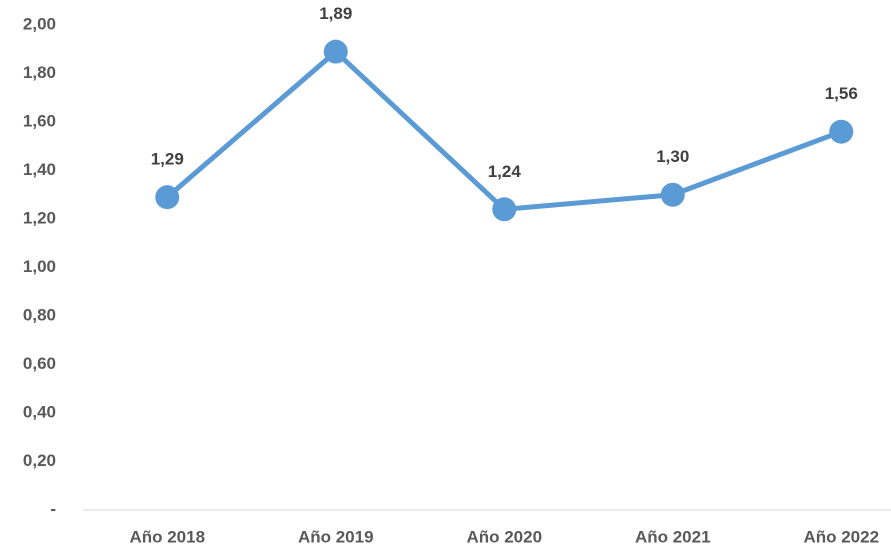 This screenshot has height=557, width=891. What do you see at coordinates (39, 120) in the screenshot?
I see `y-tick-label: 1,60` at bounding box center [39, 120].